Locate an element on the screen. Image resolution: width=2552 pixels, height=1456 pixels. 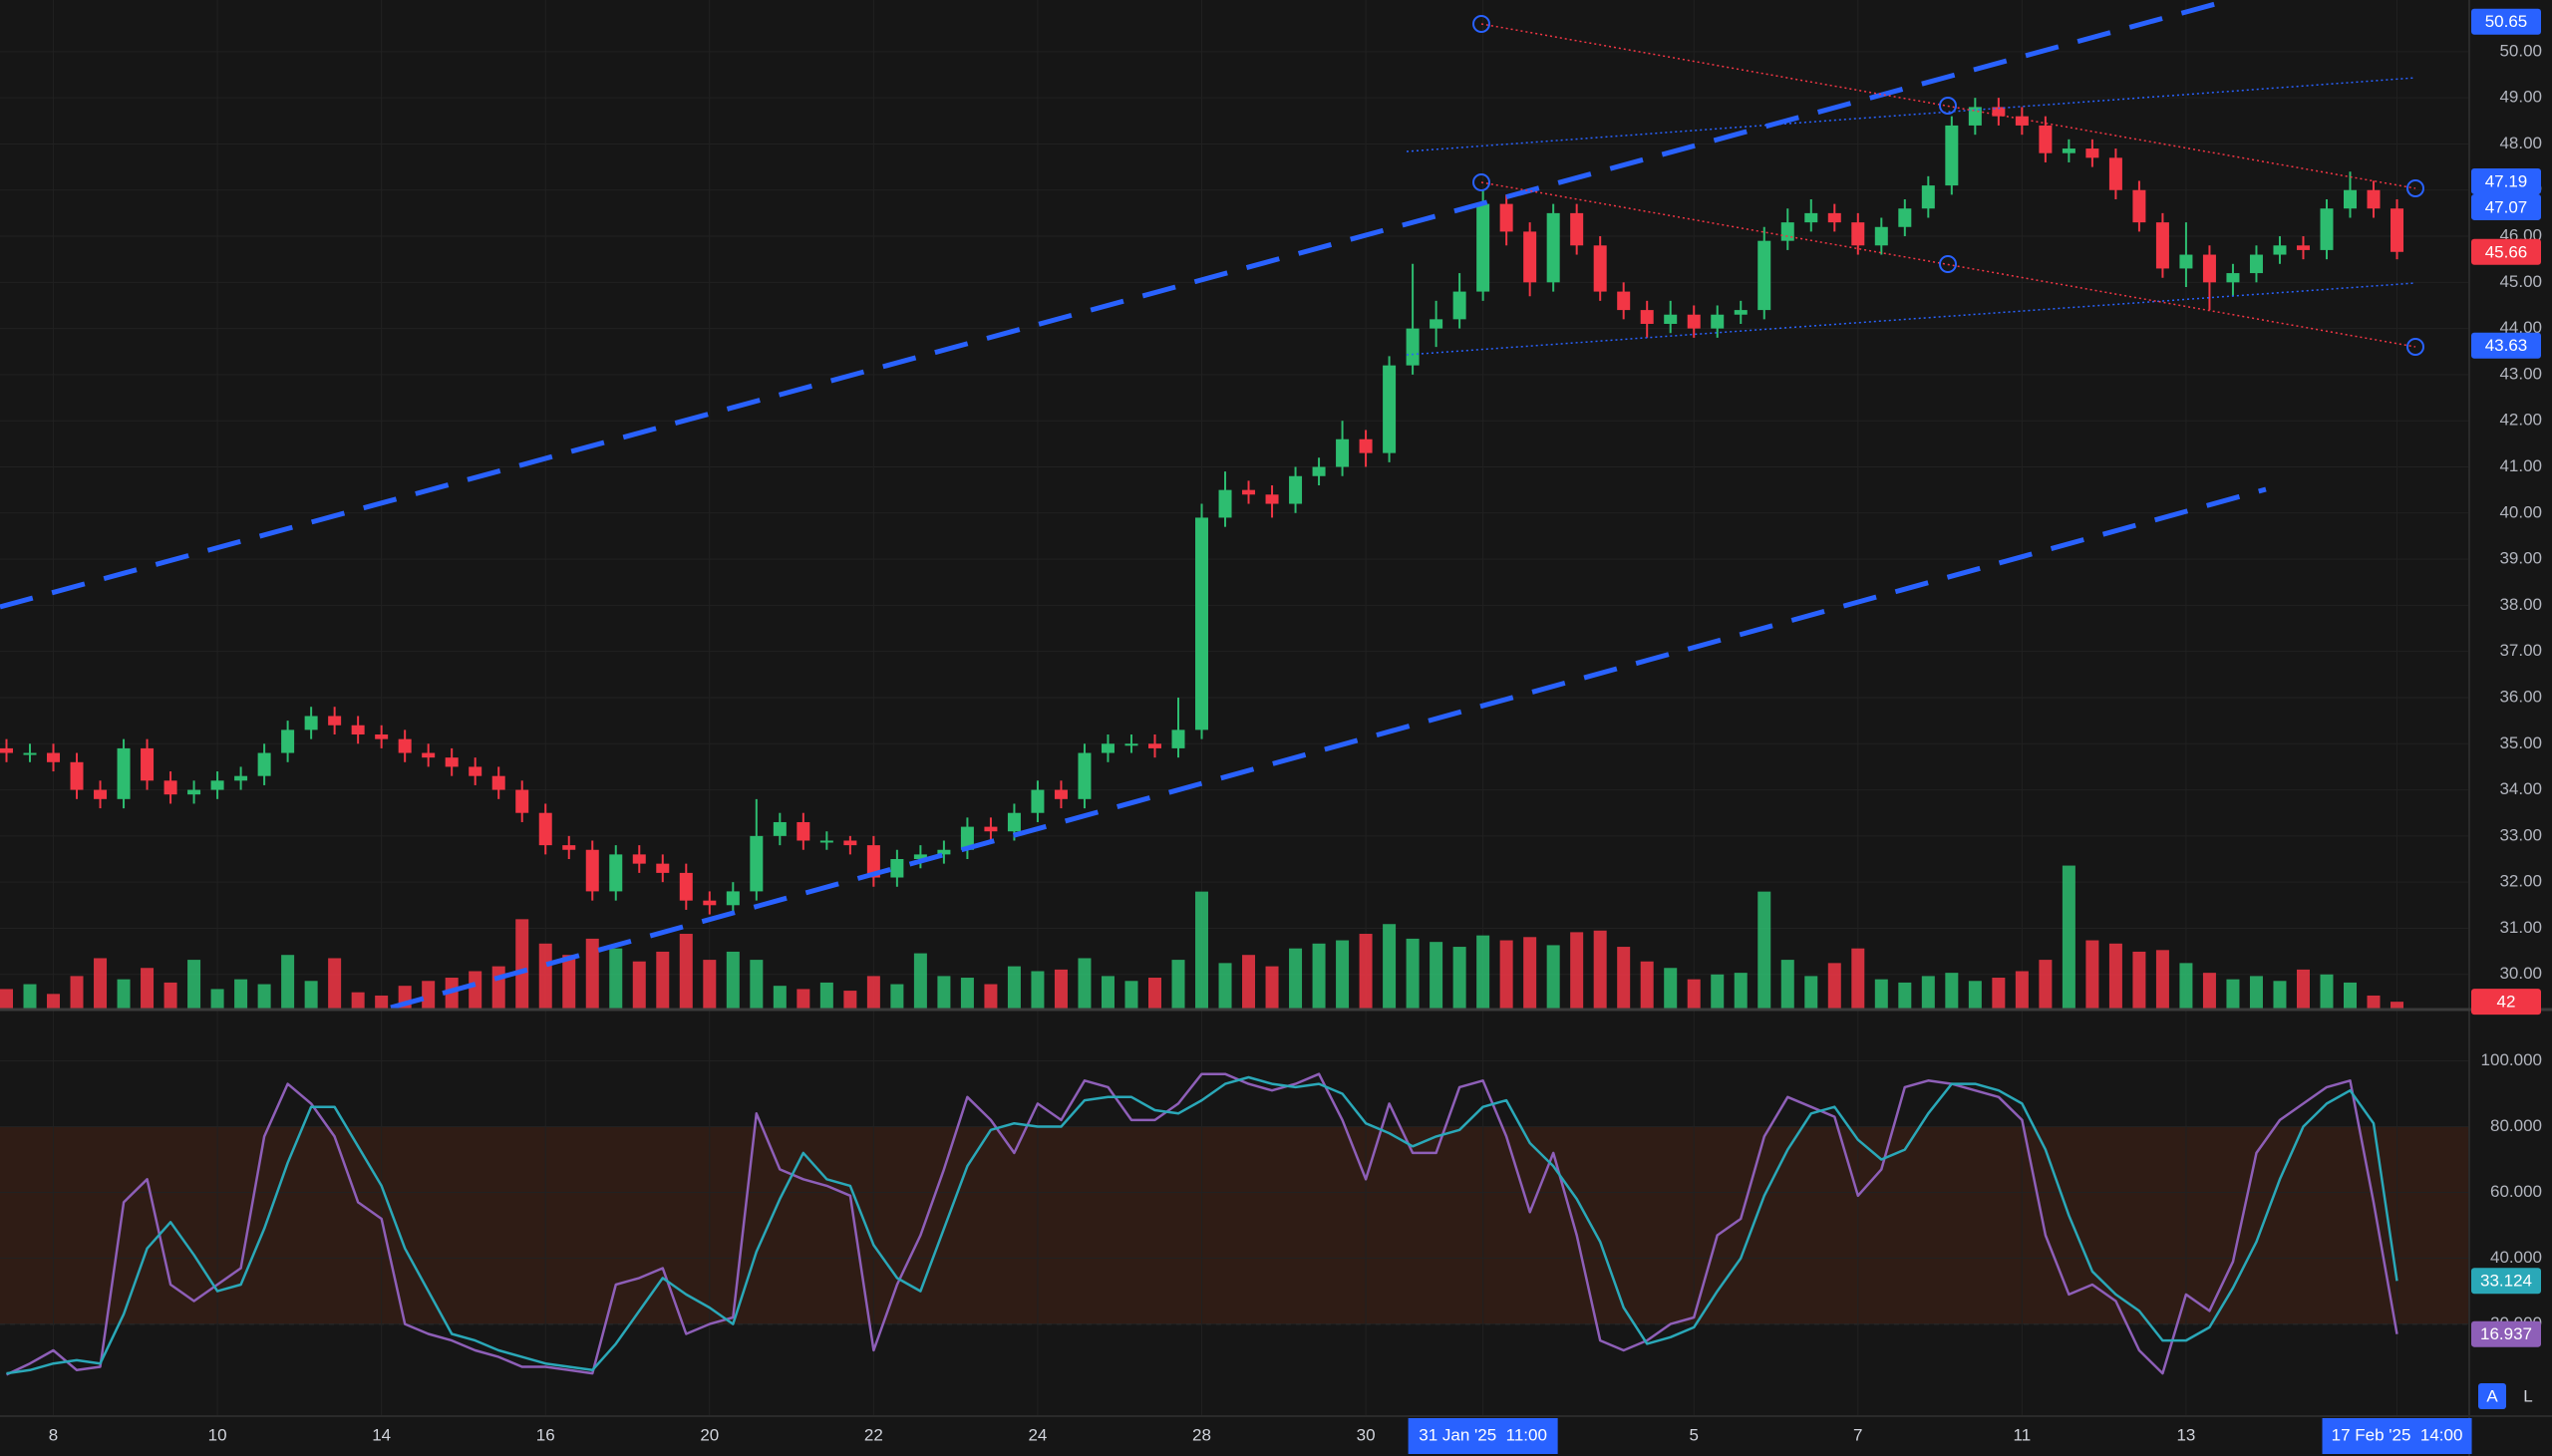
x-tick-label: 11 is located at coordinates (2023, 1434).